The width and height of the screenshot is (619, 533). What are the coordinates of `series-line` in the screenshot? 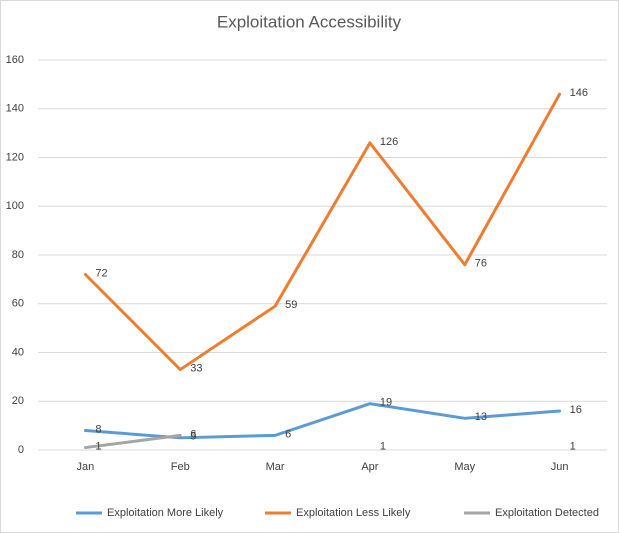 It's located at (132, 441).